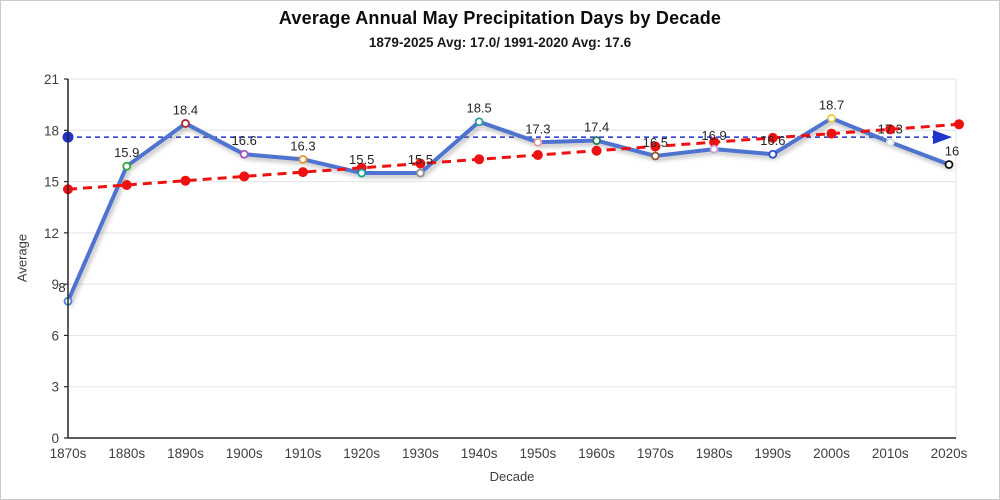  Describe the element at coordinates (713, 135) in the screenshot. I see `data-label: 16.9` at that location.